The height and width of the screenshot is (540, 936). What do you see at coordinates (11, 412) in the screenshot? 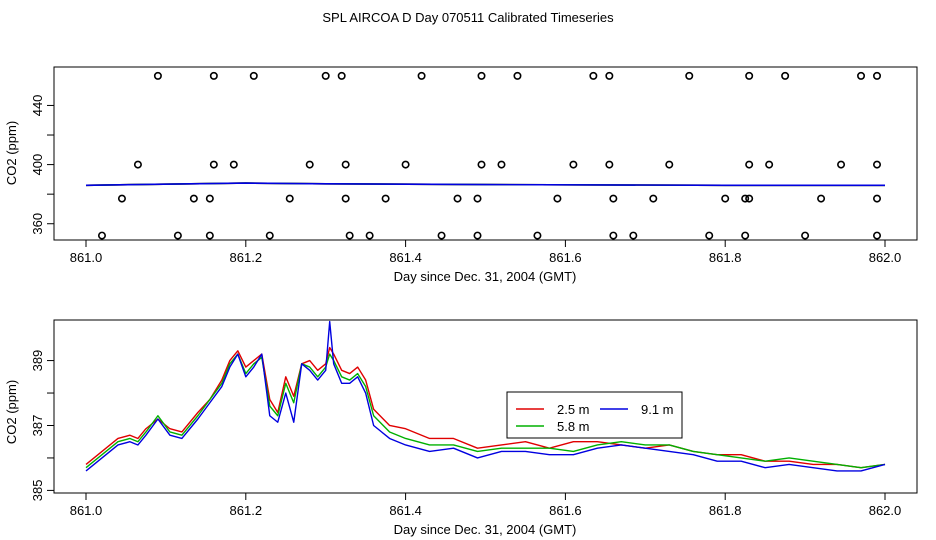
I see `bottom-y-axis-label: CO2 (ppm)` at bounding box center [11, 412].